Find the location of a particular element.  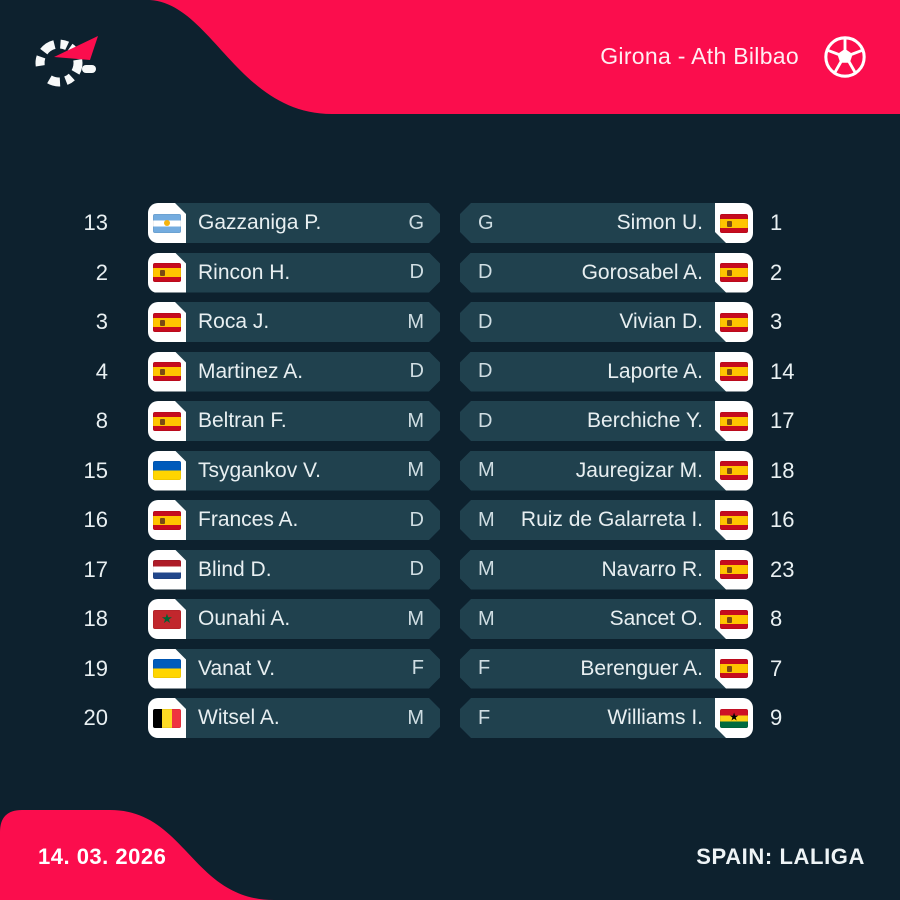

home-player-position: G is located at coordinates (416, 222).